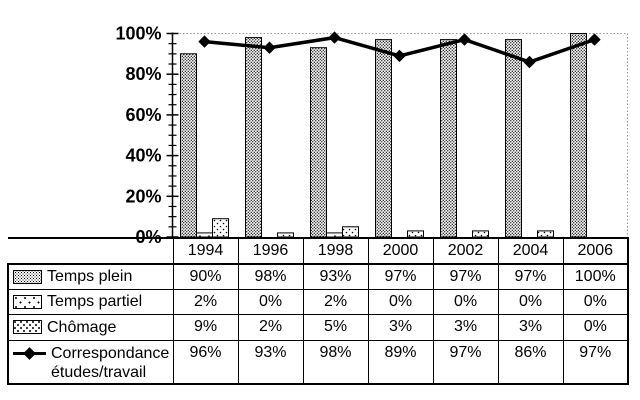 This screenshot has height=400, width=640. I want to click on svg-text: 20%, so click(143, 196).